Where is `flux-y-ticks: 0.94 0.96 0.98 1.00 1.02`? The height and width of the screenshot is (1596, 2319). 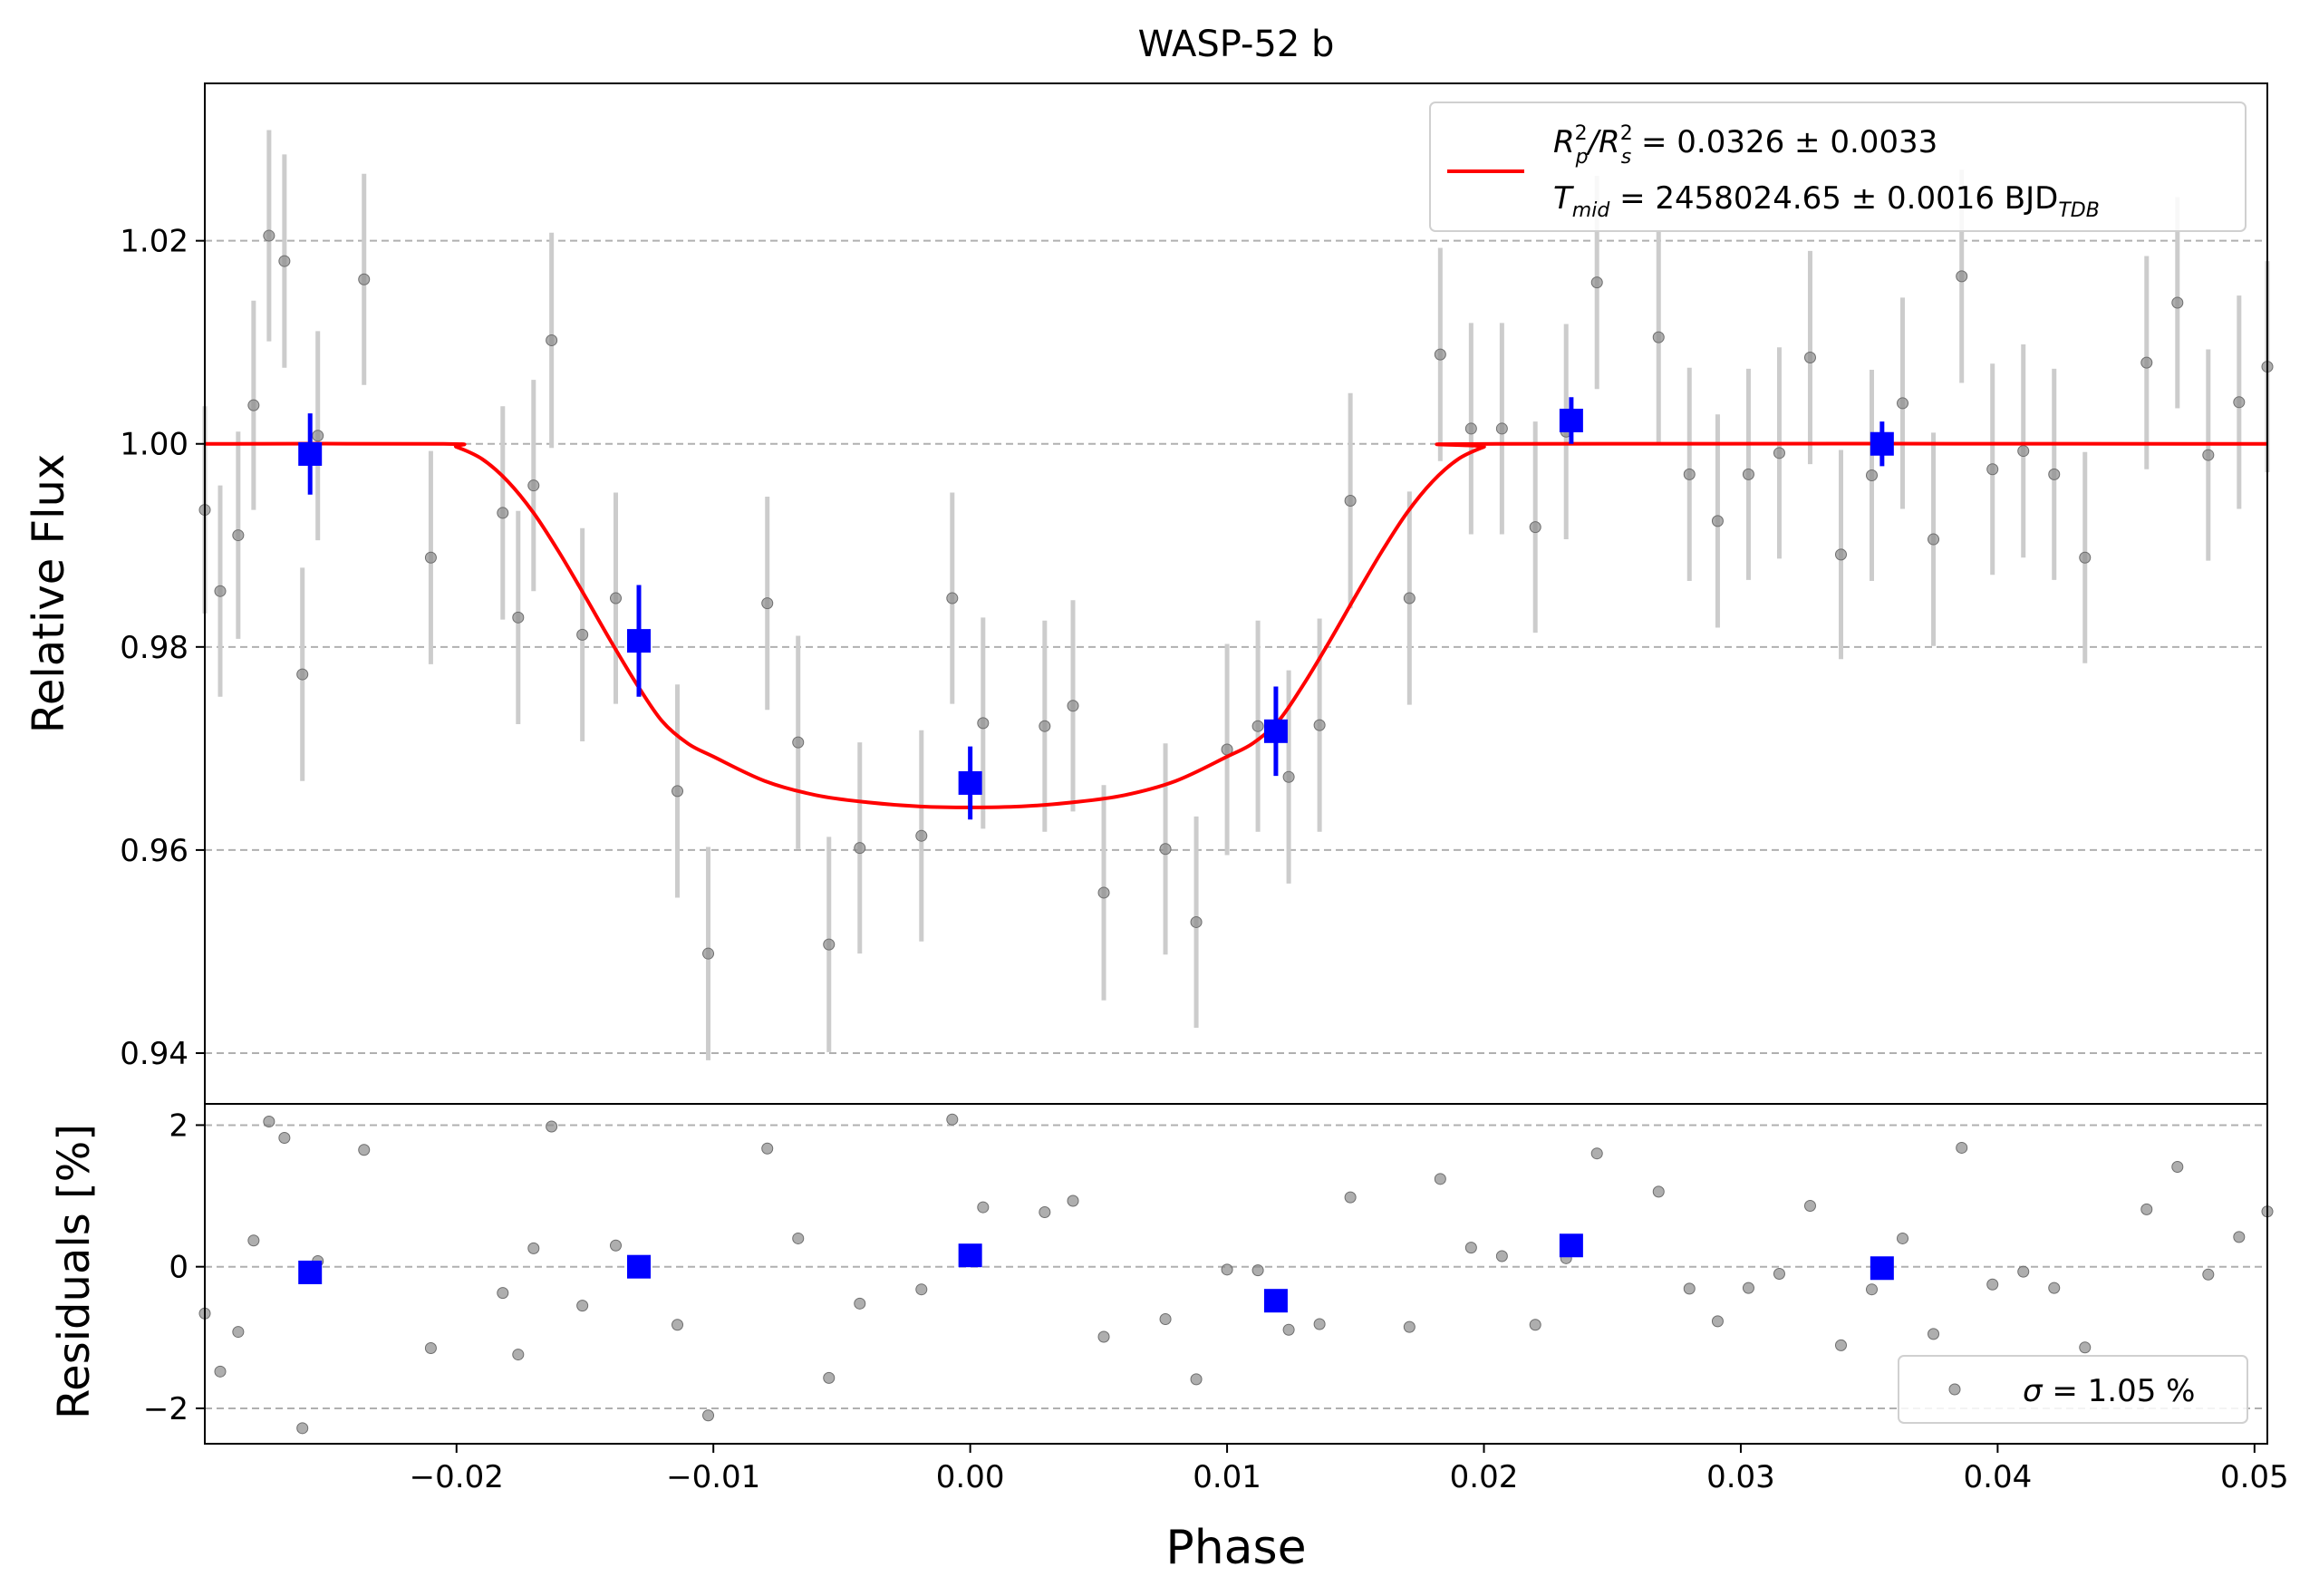 flux-y-ticks: 0.94 0.96 0.98 1.00 1.02 is located at coordinates (162, 648).